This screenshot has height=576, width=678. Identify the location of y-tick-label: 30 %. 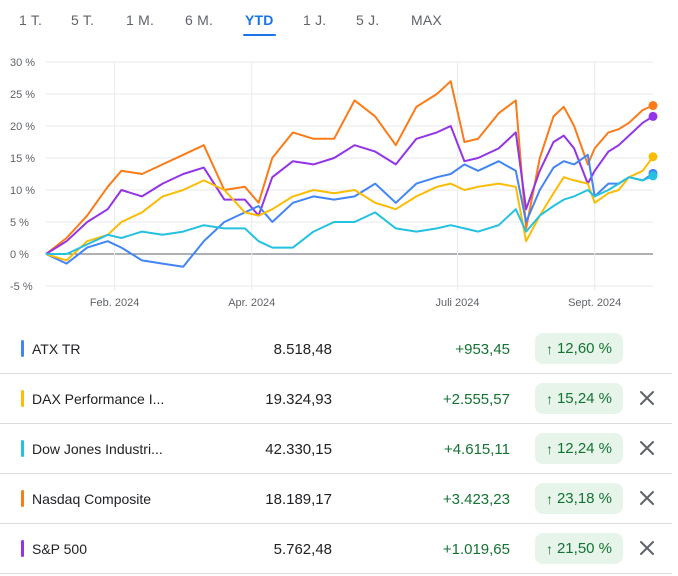
(22, 63).